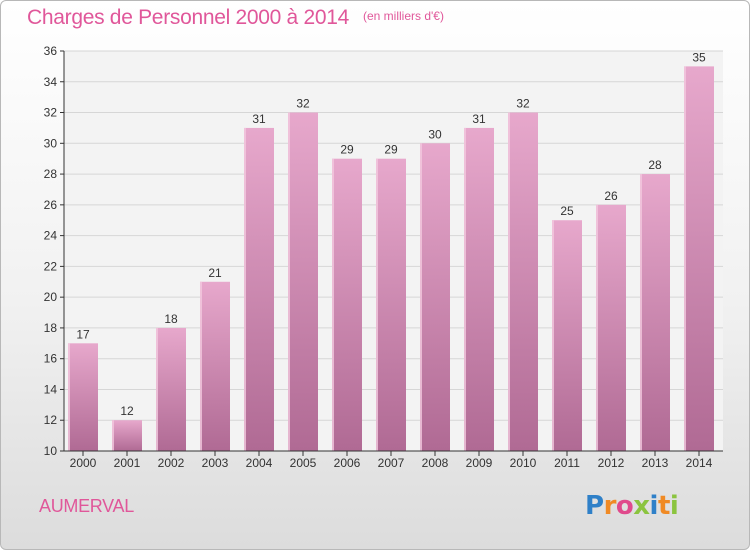 This screenshot has width=750, height=550. Describe the element at coordinates (171, 463) in the screenshot. I see `x-tick-label: 2002` at that location.